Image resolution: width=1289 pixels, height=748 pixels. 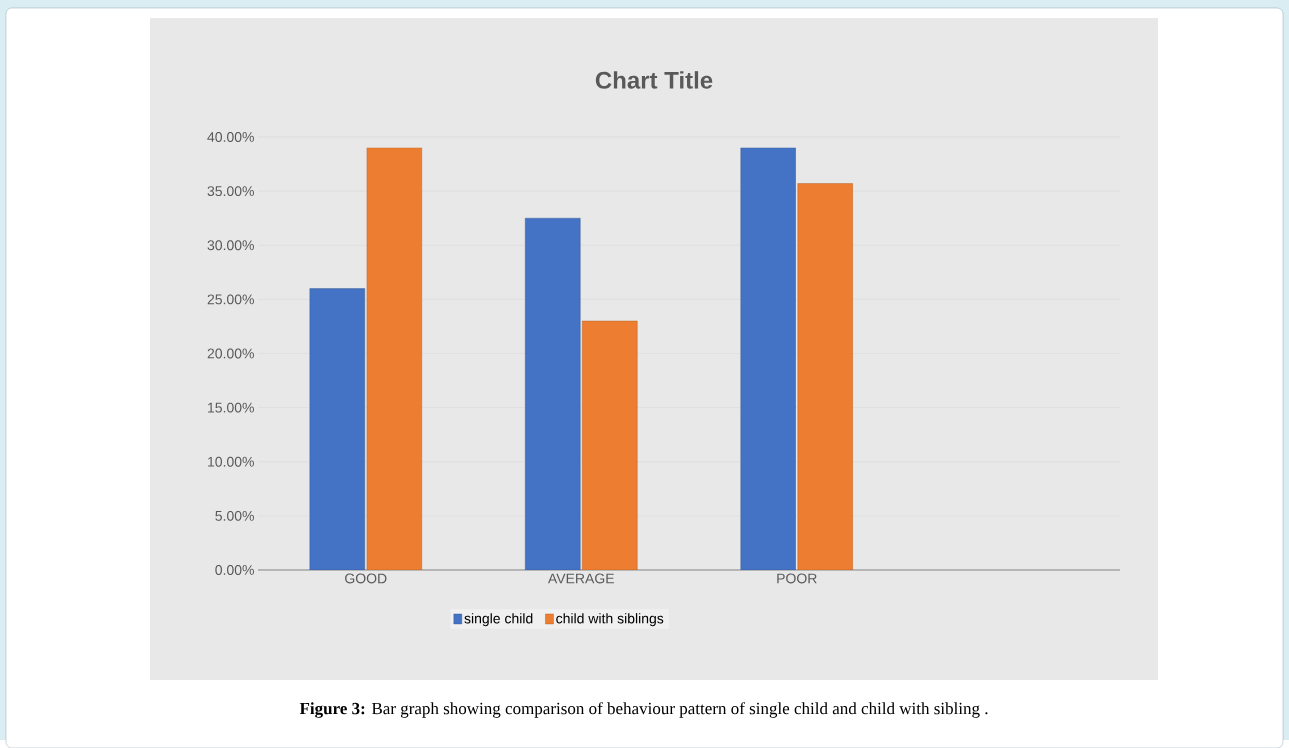 What do you see at coordinates (234, 515) in the screenshot?
I see `y-tick-label: 5.00%` at bounding box center [234, 515].